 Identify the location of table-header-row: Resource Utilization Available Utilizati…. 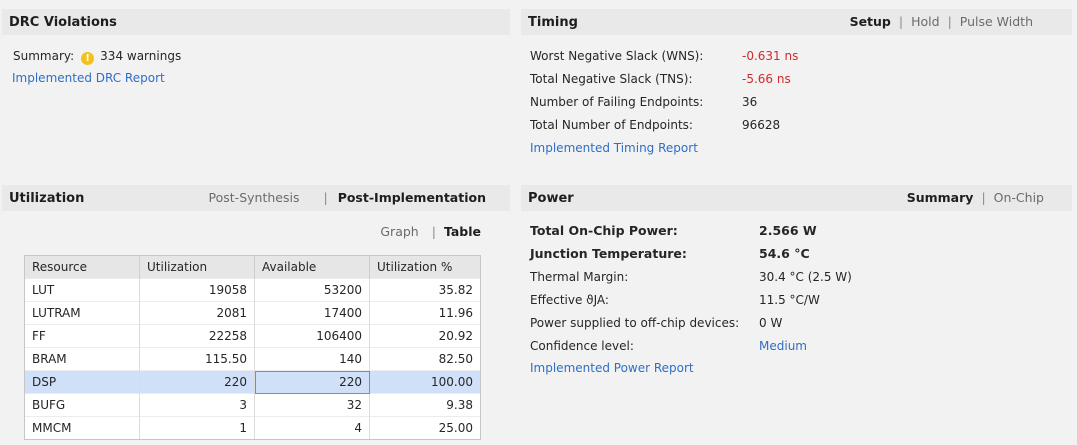
(252, 267).